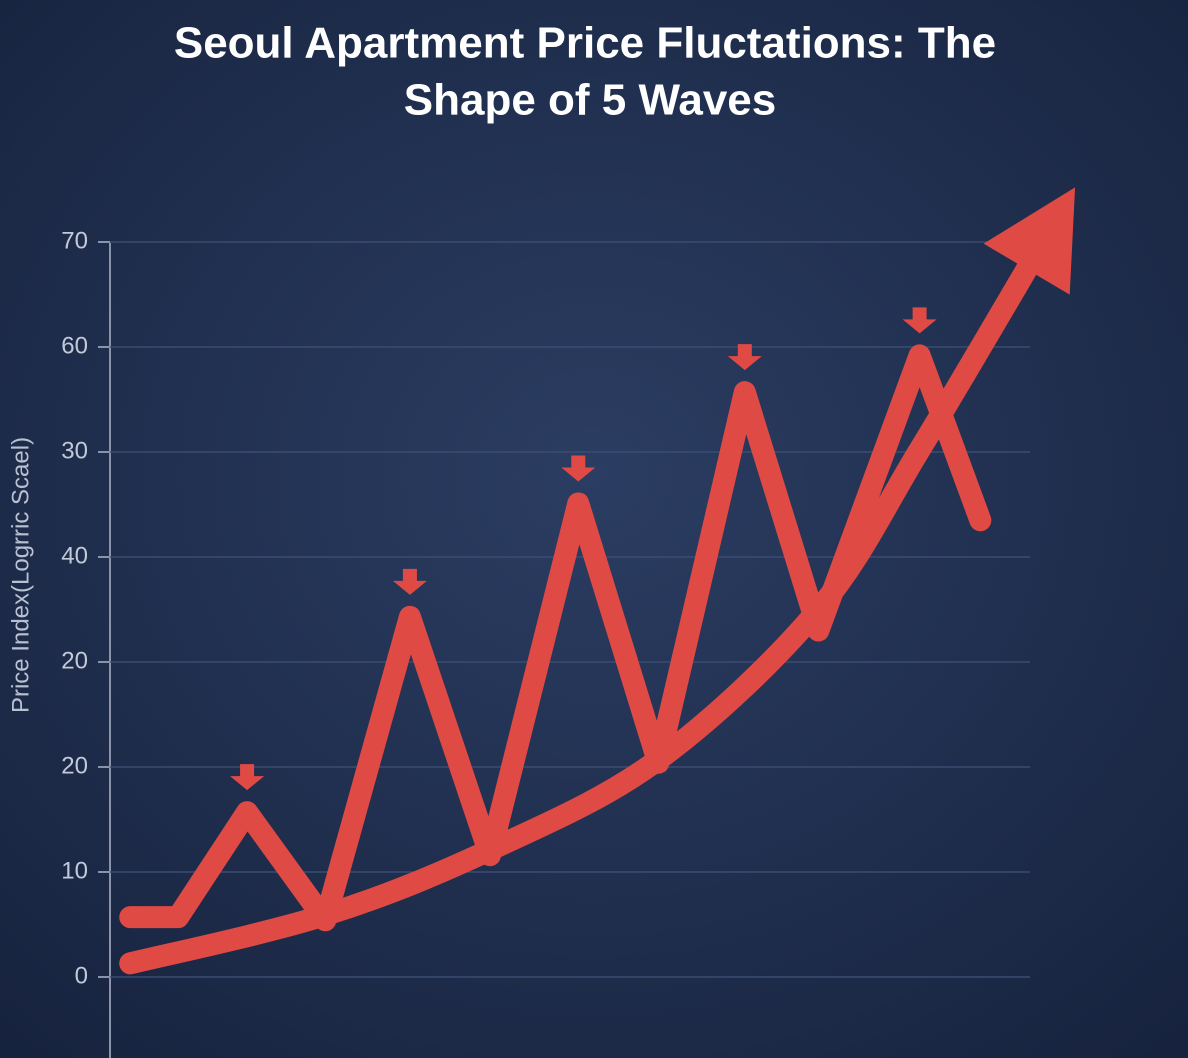 The width and height of the screenshot is (1188, 1058). Describe the element at coordinates (585, 43) in the screenshot. I see `chart-title: Seoul Apartment Price Fluctations: The` at that location.